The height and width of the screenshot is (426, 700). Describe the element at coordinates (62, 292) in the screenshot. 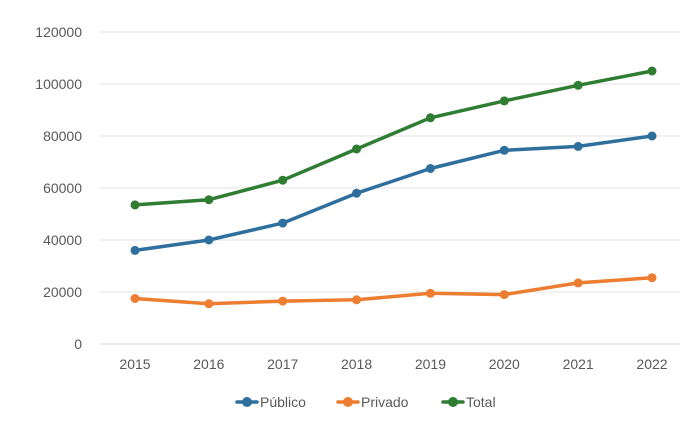

I see `y-tick-label: 20000` at that location.